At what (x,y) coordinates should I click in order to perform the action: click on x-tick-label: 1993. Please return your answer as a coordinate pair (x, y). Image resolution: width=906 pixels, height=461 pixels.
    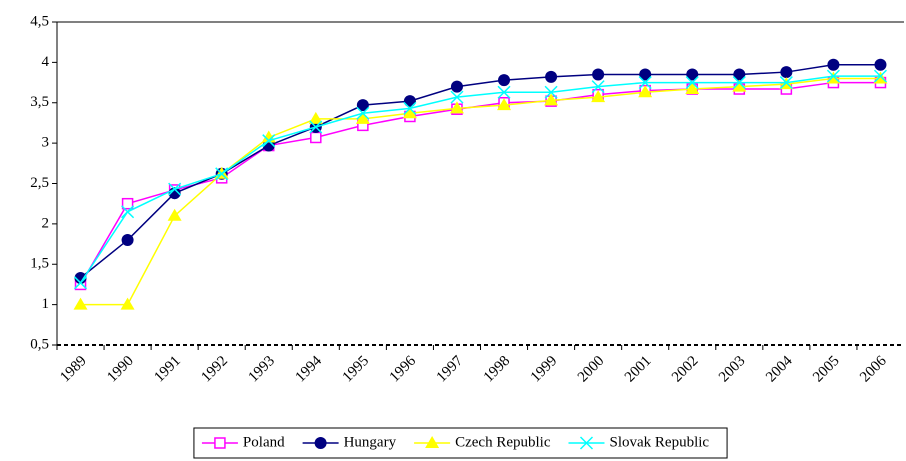
    Looking at the image, I should click on (261, 369).